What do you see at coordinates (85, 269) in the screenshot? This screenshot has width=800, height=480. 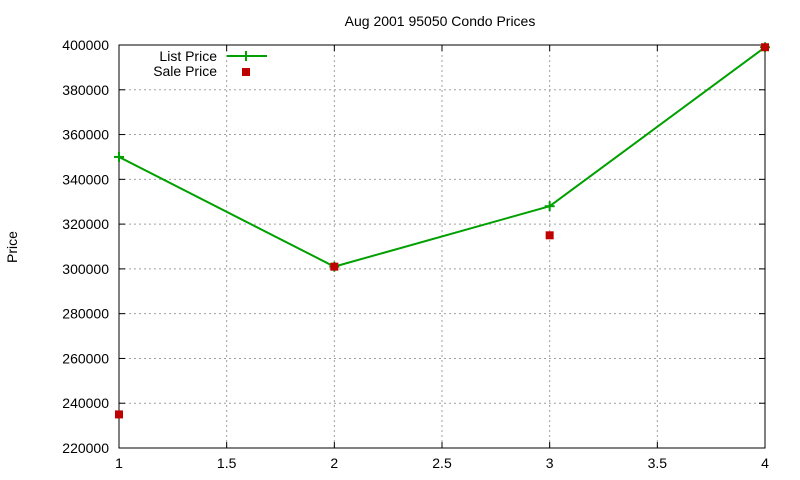 I see `y-tick-label: 300000` at bounding box center [85, 269].